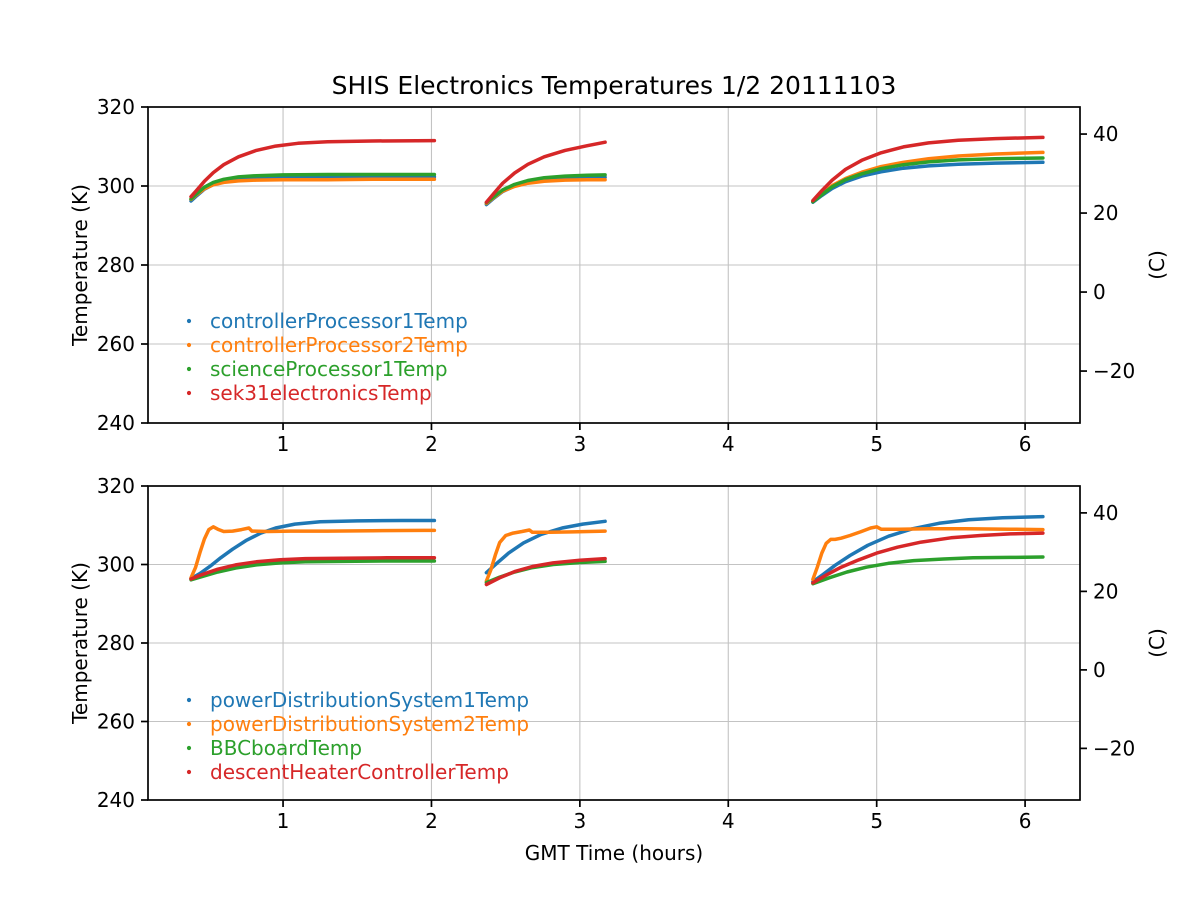 Image resolution: width=1200 pixels, height=900 pixels. I want to click on bottom-right-y-axis-label: (C), so click(1157, 643).